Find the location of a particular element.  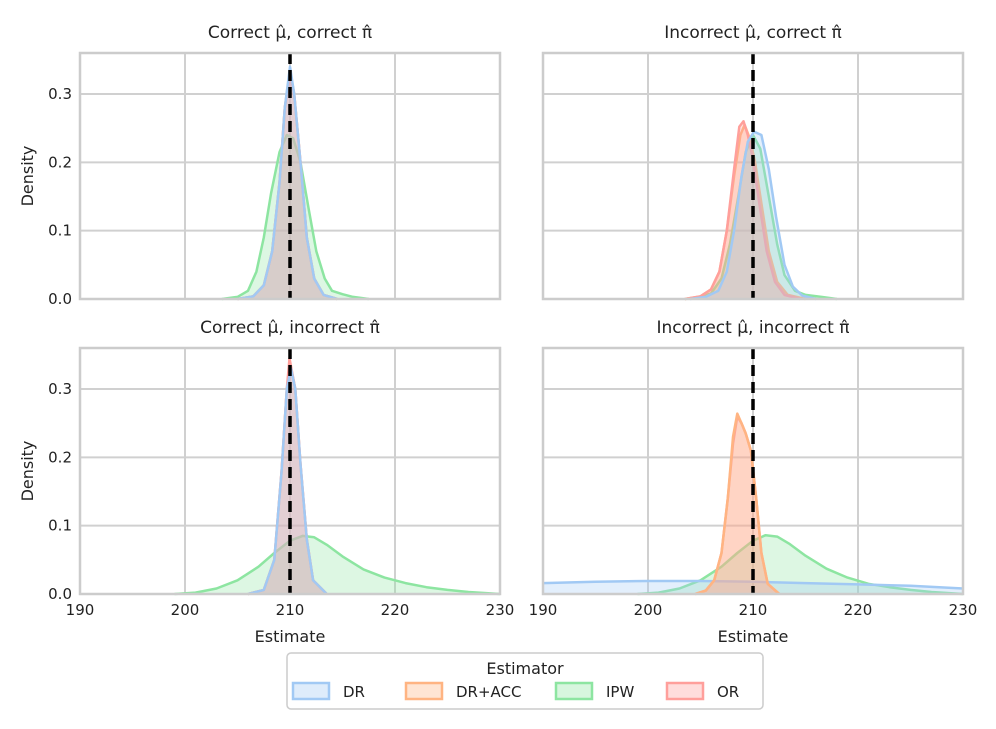

legend-label-or: OR is located at coordinates (728, 692).